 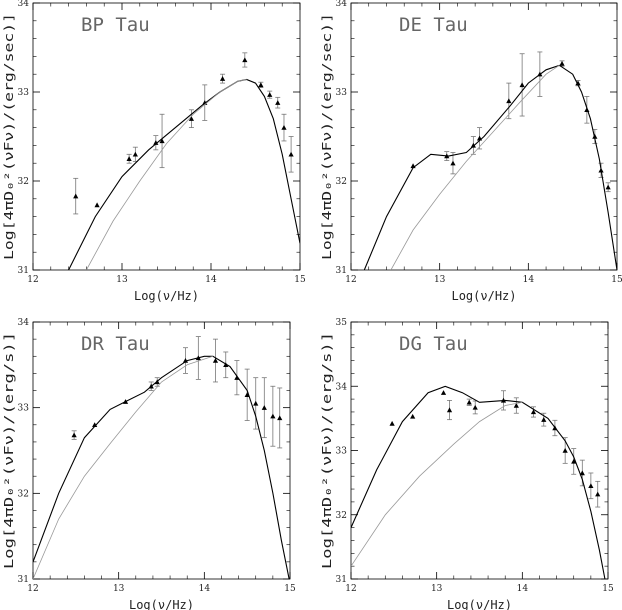 I want to click on dr-tau-x-axis-label: Log(ν/Hz), so click(x=161, y=604).